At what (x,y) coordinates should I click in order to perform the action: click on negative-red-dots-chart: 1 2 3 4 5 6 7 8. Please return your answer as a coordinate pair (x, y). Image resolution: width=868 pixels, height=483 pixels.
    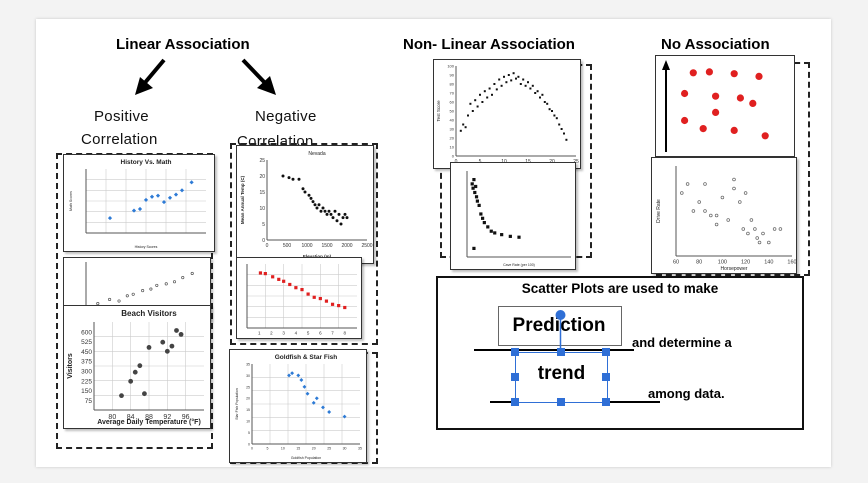
    Looking at the image, I should click on (299, 298).